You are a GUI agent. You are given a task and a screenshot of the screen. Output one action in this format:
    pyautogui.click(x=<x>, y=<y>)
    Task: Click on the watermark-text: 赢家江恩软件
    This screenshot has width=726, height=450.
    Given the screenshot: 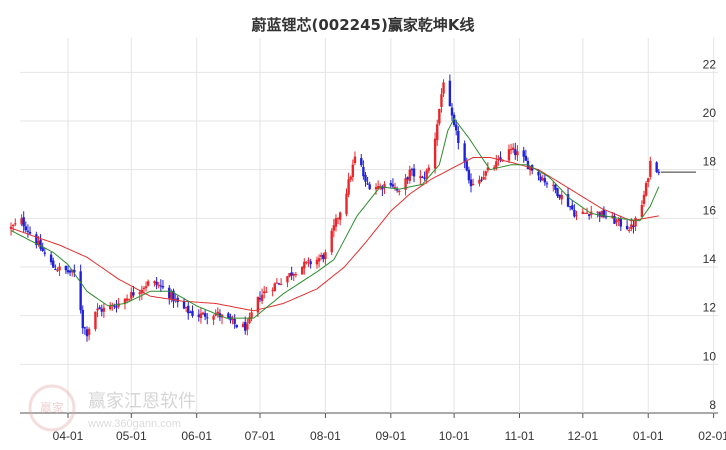 What is the action you would take?
    pyautogui.click(x=142, y=401)
    